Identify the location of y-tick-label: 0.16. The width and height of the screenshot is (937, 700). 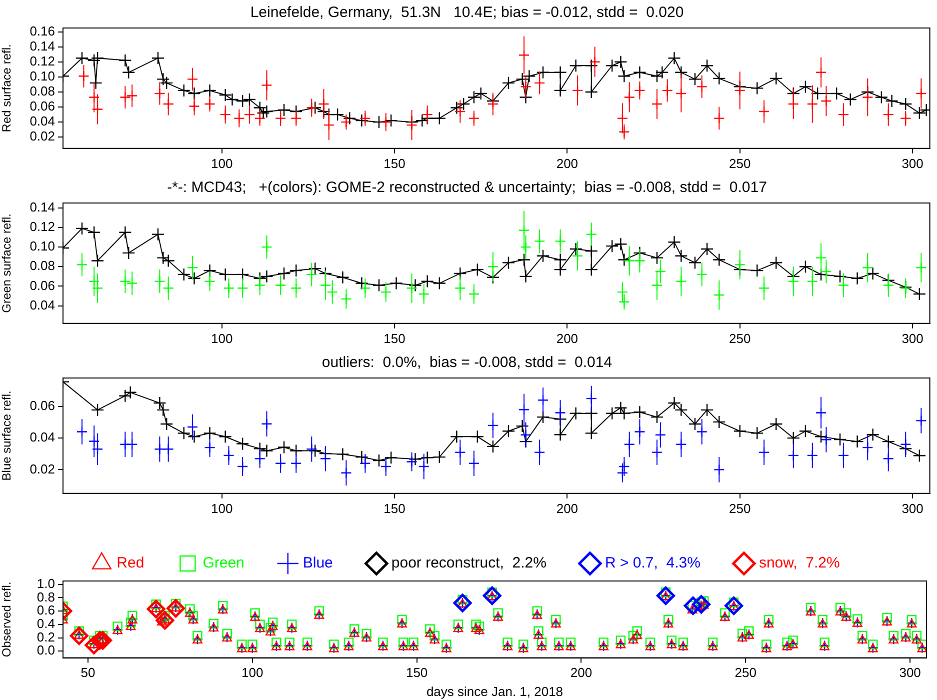
(42, 30).